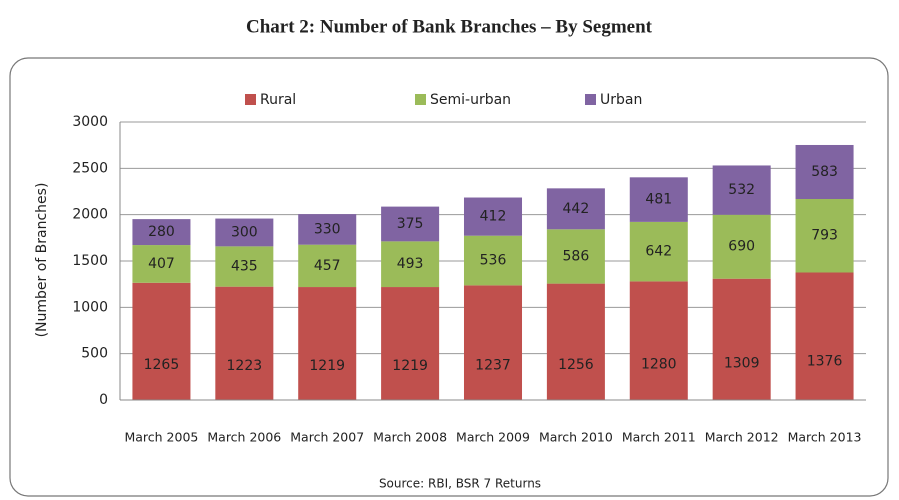  I want to click on data-label: 793, so click(824, 236).